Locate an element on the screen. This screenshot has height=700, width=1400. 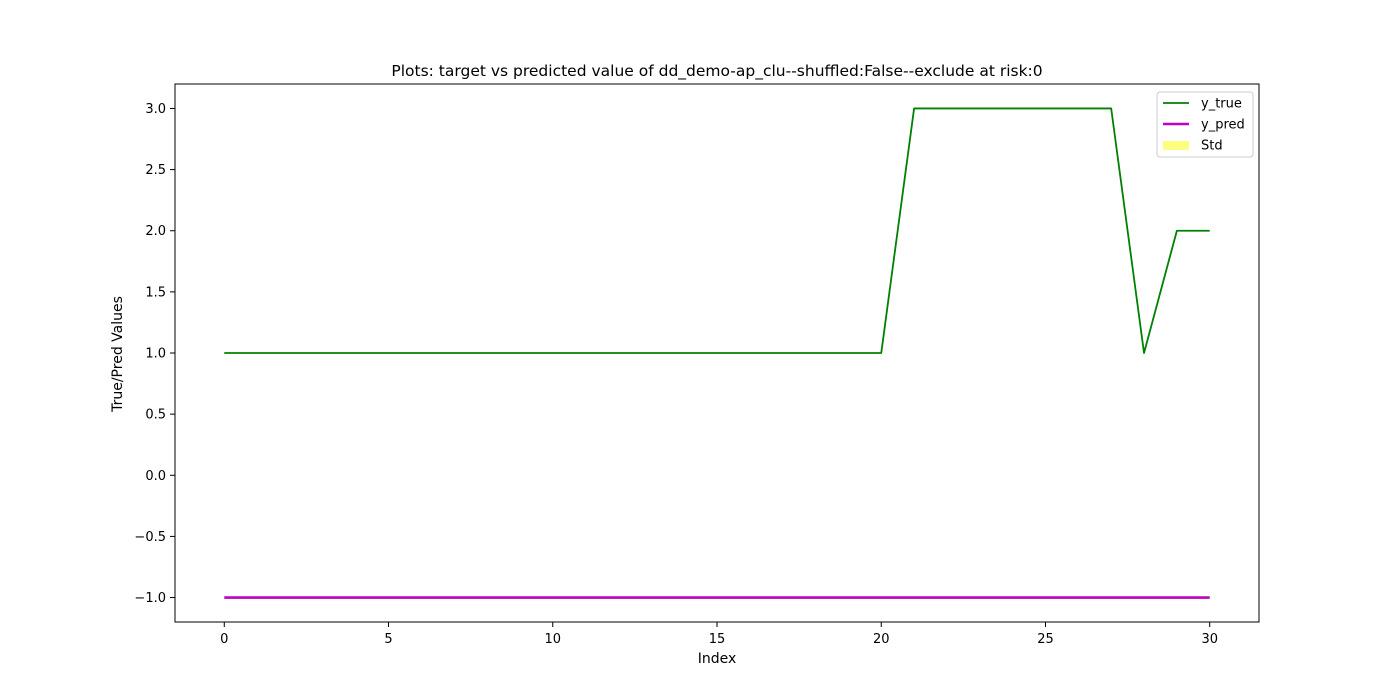
x-tick-label: 5 is located at coordinates (388, 639).